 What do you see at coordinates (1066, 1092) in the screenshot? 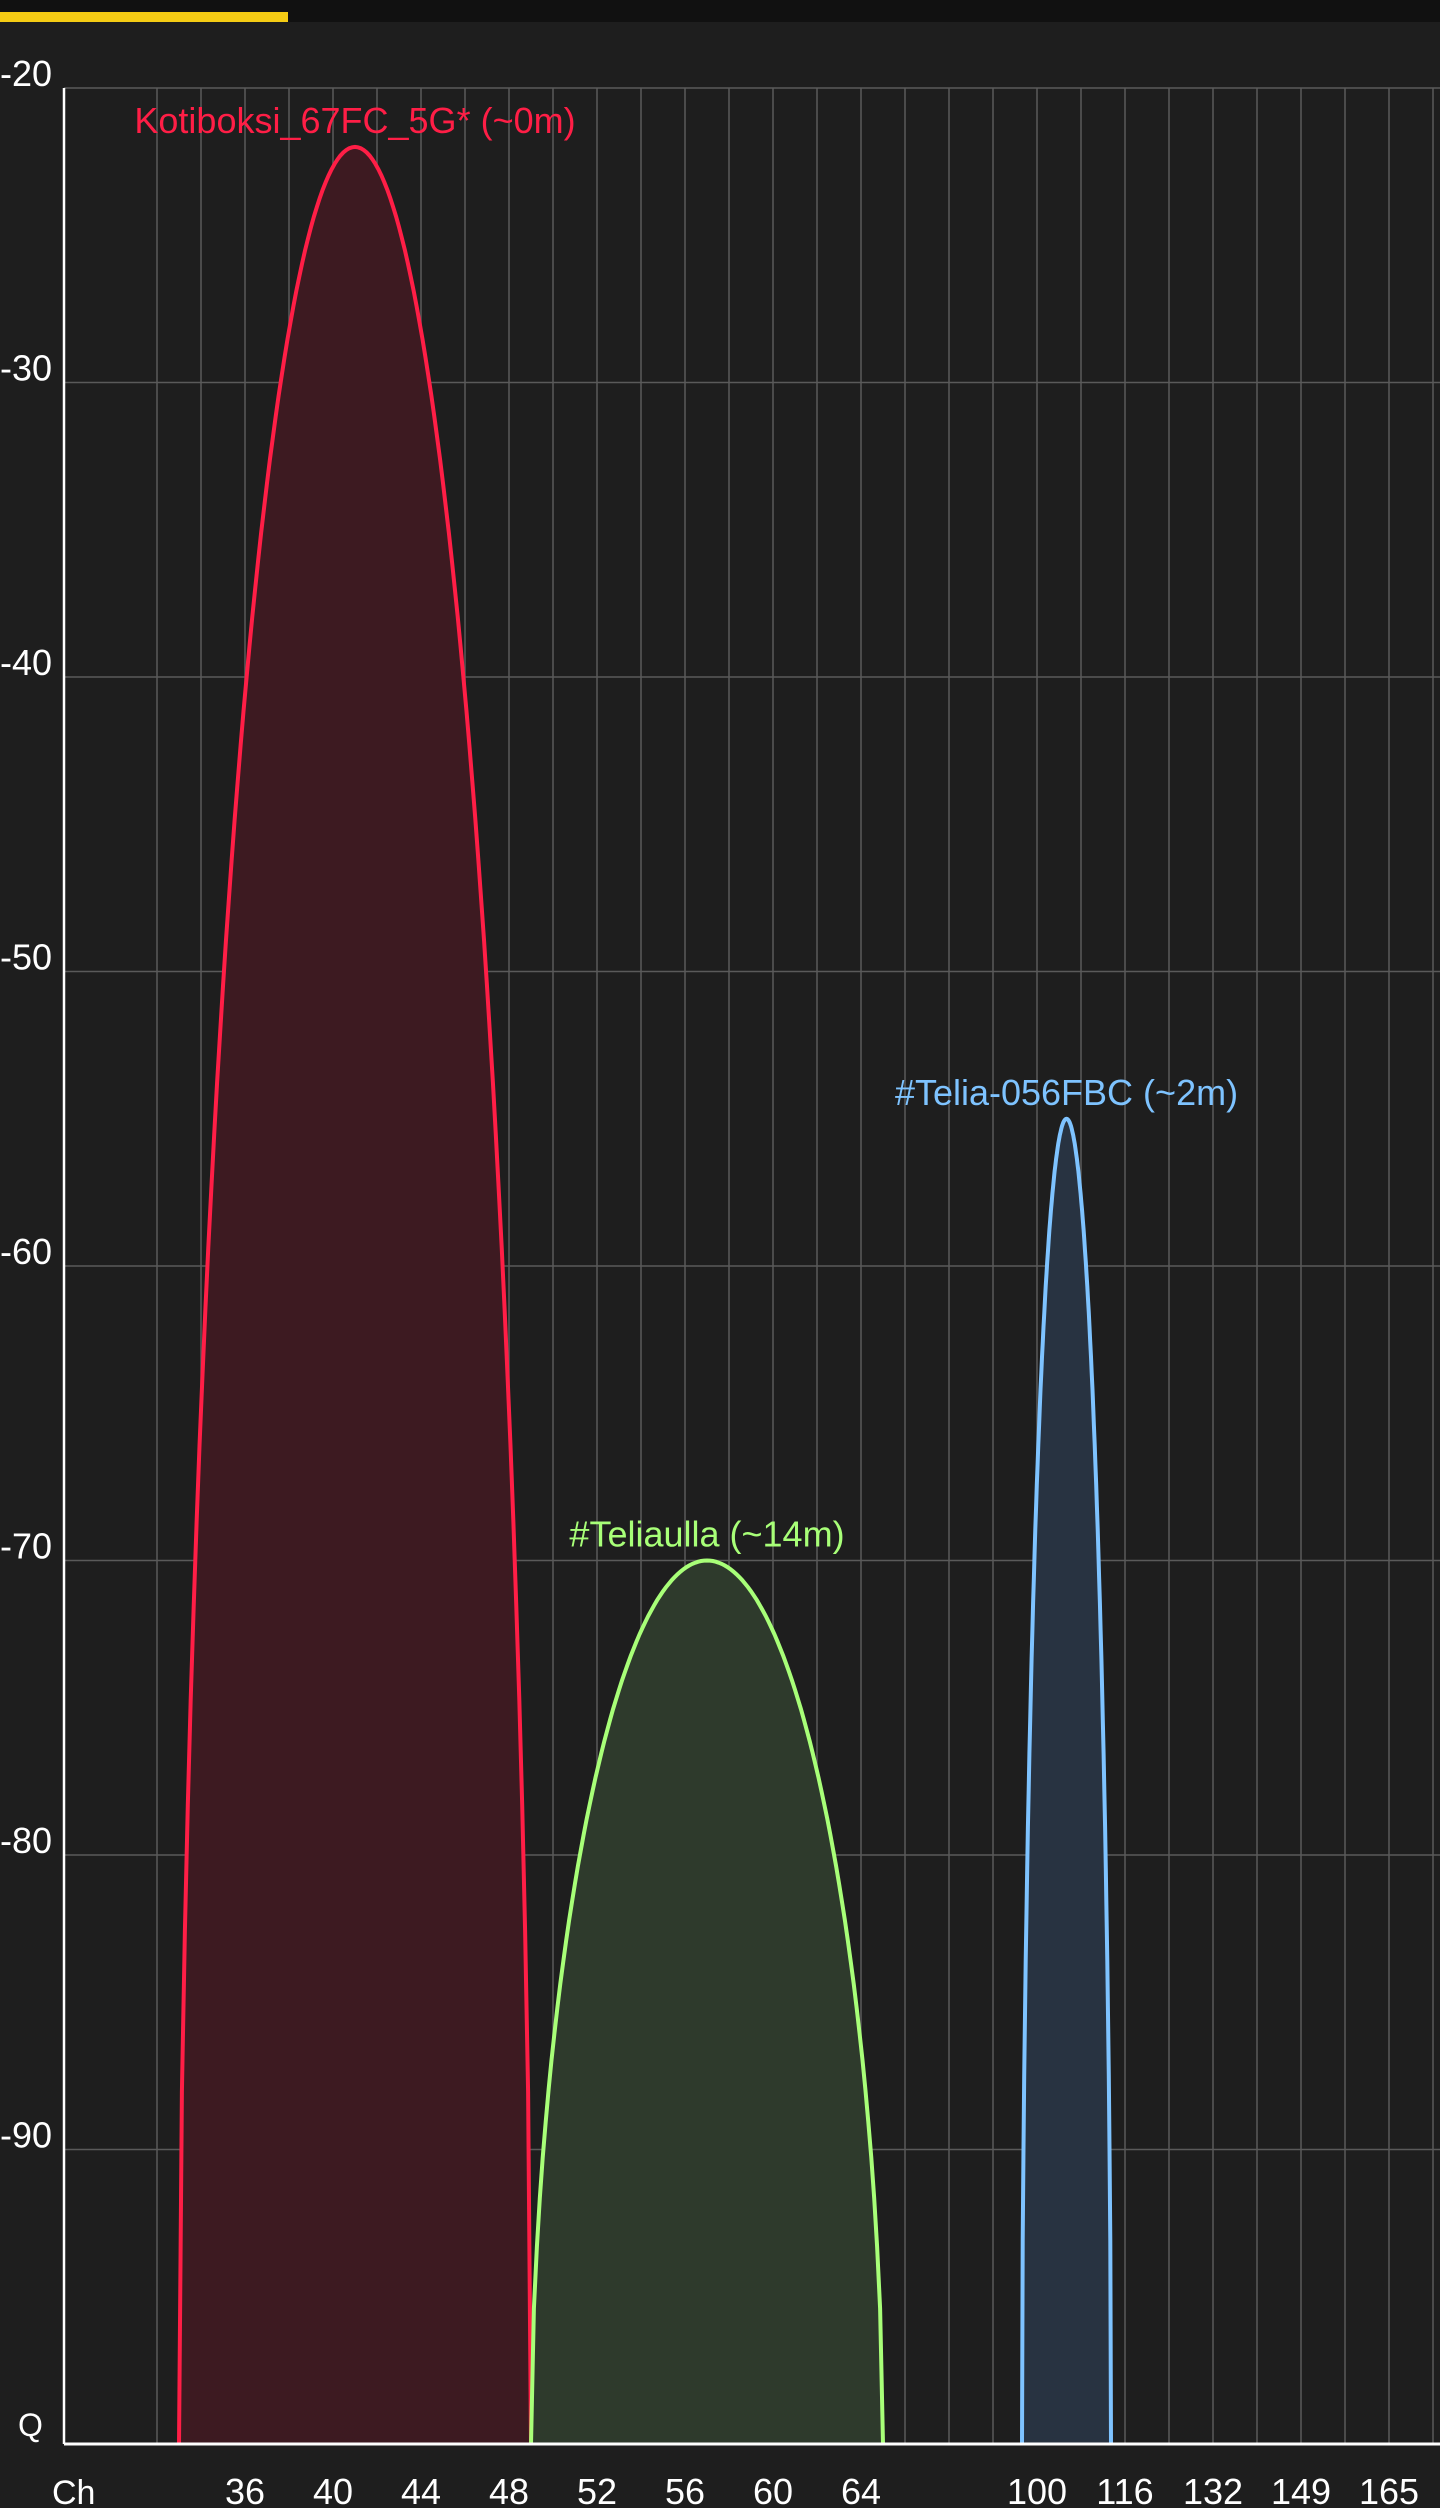
I see `series-label: #Telia-056FBC (~2m)` at bounding box center [1066, 1092].